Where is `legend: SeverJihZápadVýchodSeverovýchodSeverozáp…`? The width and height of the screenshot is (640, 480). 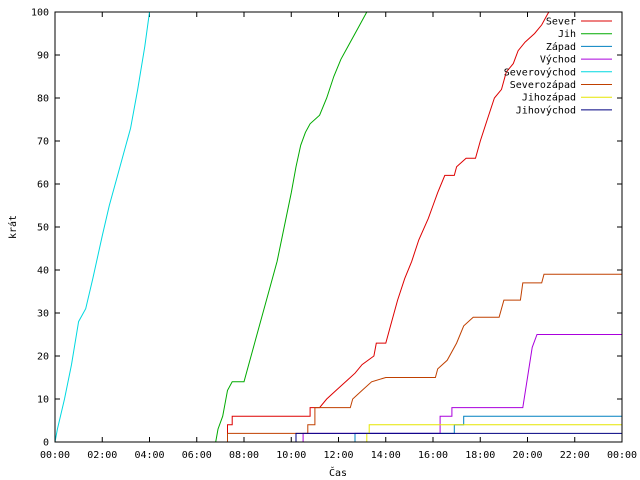 legend: SeverJihZápadVýchodSeverovýchodSeverozáp… is located at coordinates (558, 66).